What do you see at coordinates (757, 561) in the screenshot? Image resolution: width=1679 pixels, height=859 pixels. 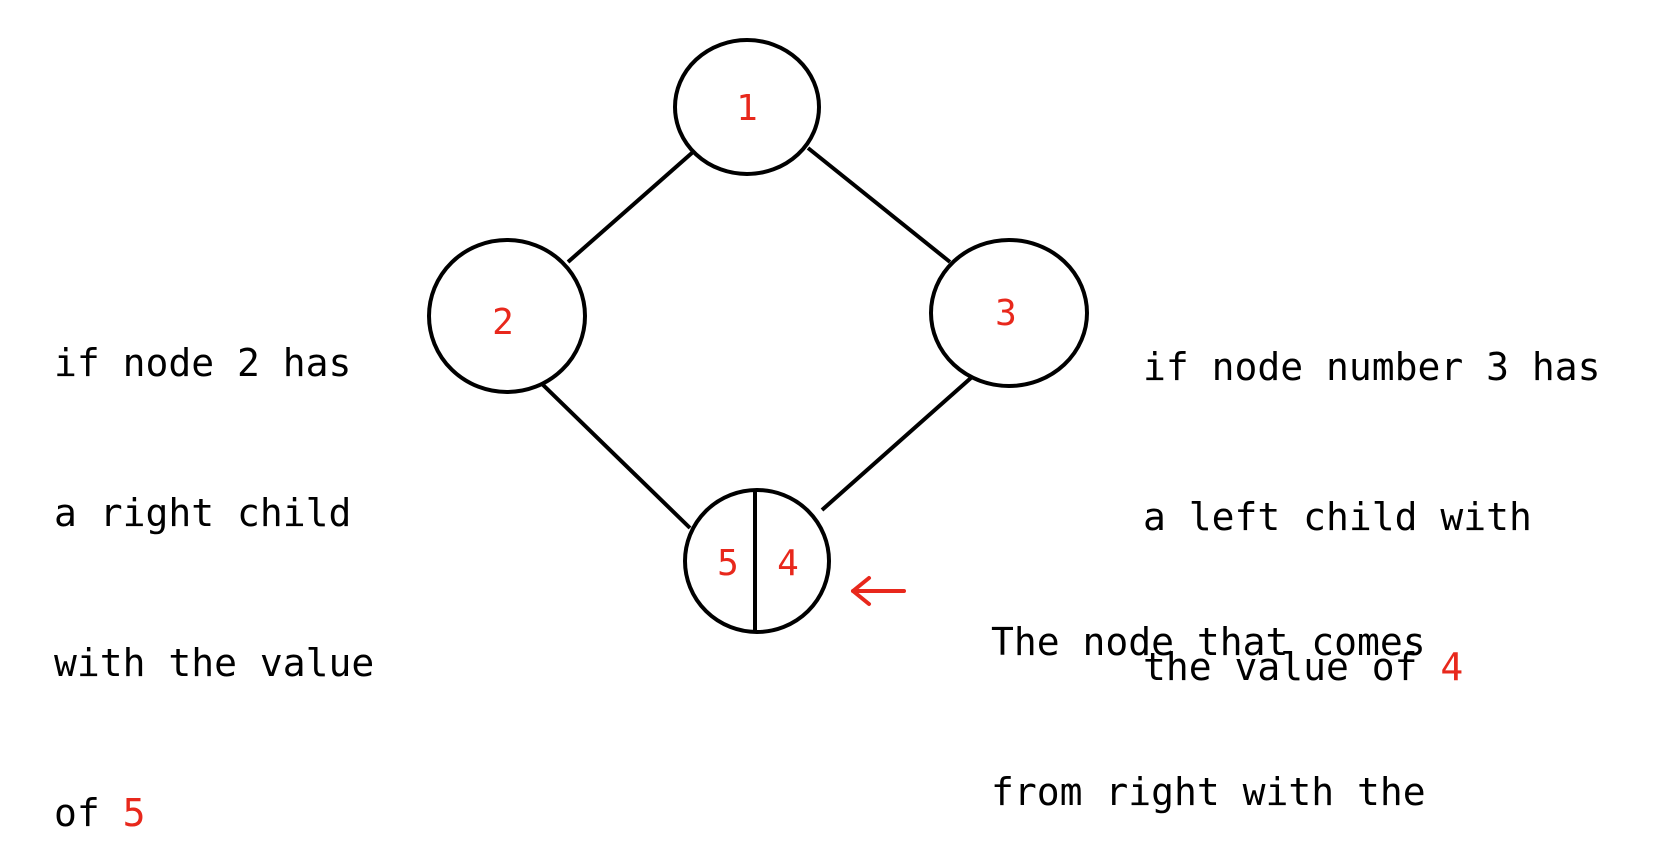 I see `collision-node: 5 4` at bounding box center [757, 561].